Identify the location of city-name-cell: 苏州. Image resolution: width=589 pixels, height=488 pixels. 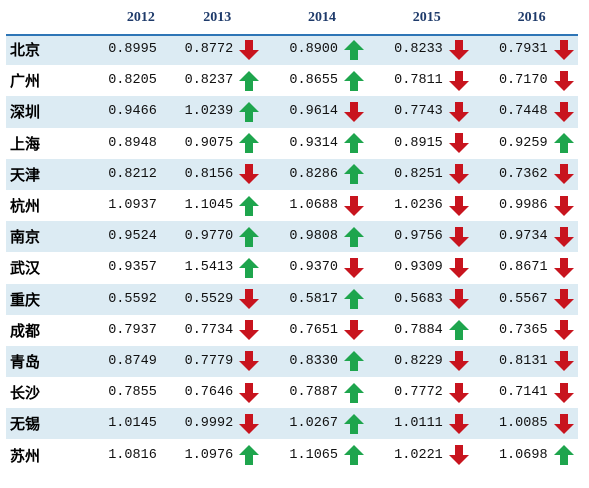
(44, 455).